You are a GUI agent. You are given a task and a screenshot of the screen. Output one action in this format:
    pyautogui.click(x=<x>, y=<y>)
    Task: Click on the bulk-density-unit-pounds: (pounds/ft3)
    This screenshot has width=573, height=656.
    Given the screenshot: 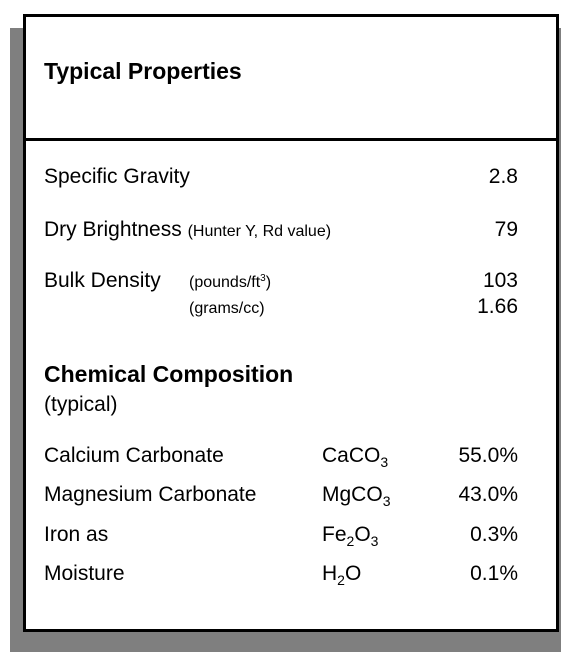 What is the action you would take?
    pyautogui.click(x=230, y=282)
    